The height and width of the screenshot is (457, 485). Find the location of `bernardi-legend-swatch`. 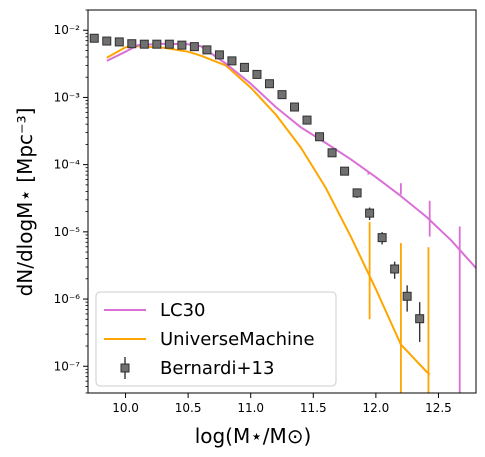

bernardi-legend-swatch is located at coordinates (125, 368).